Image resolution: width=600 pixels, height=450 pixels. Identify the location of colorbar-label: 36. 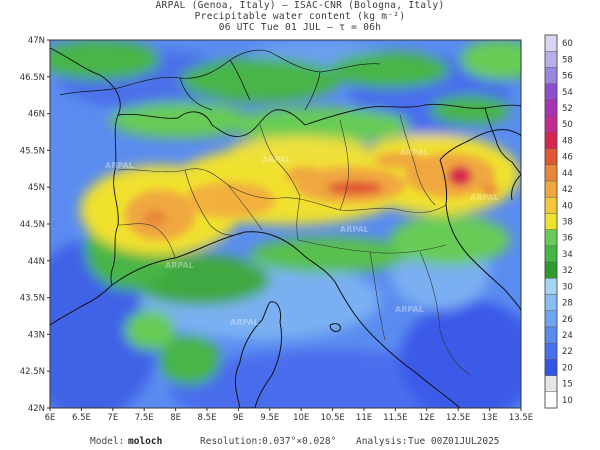
(567, 239).